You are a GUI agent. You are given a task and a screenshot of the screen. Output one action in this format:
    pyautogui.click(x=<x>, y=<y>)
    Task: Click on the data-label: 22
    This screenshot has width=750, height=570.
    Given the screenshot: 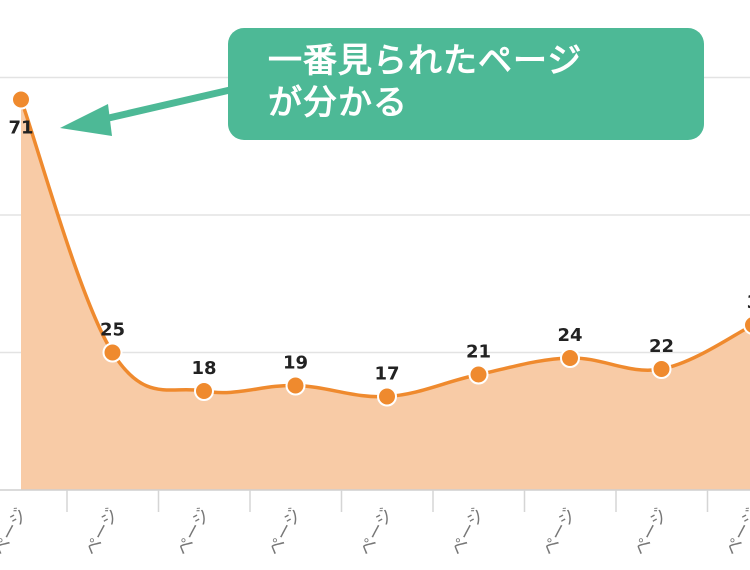 What is the action you would take?
    pyautogui.click(x=661, y=346)
    